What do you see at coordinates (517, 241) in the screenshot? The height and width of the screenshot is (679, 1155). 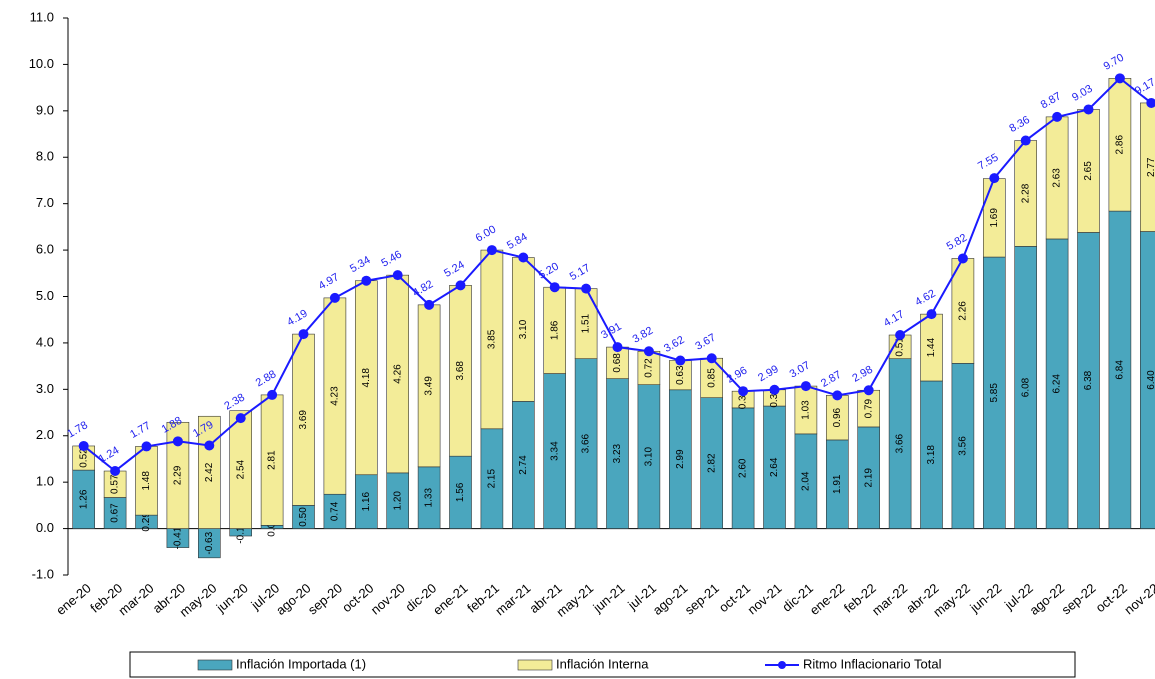 I see `line-label: 5.84` at bounding box center [517, 241].